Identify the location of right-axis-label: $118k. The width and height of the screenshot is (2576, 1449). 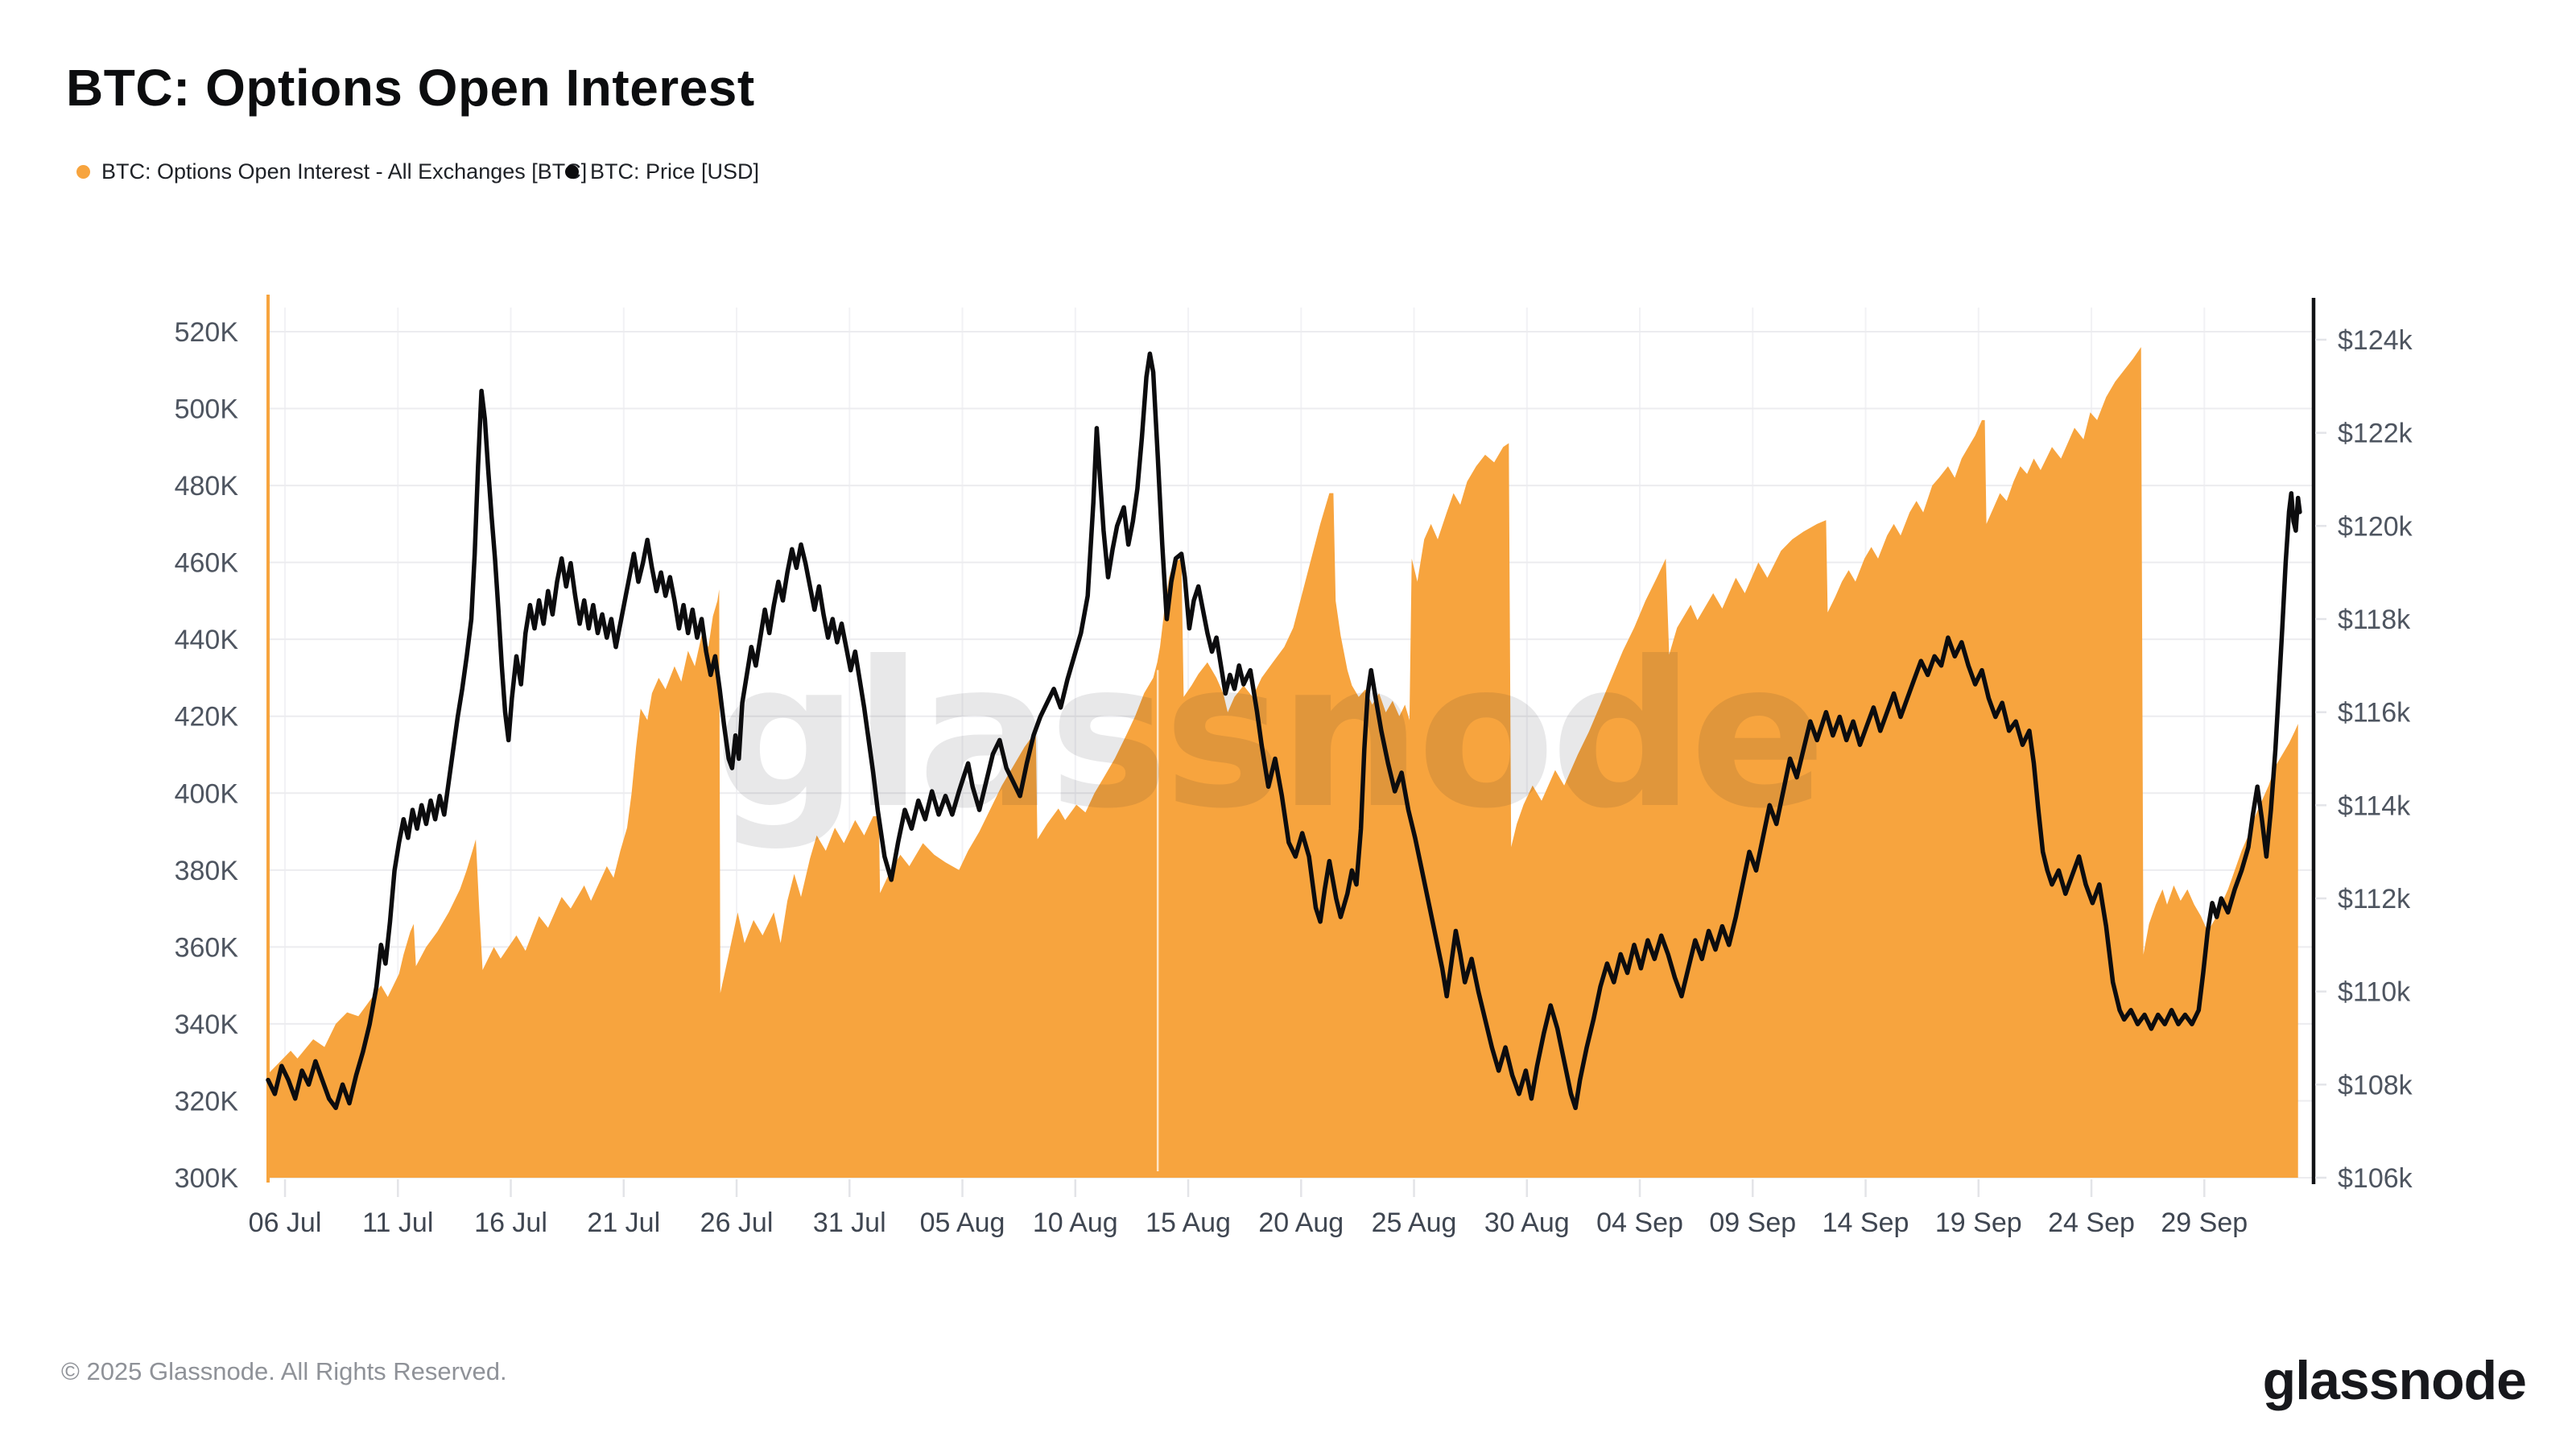
(2374, 620).